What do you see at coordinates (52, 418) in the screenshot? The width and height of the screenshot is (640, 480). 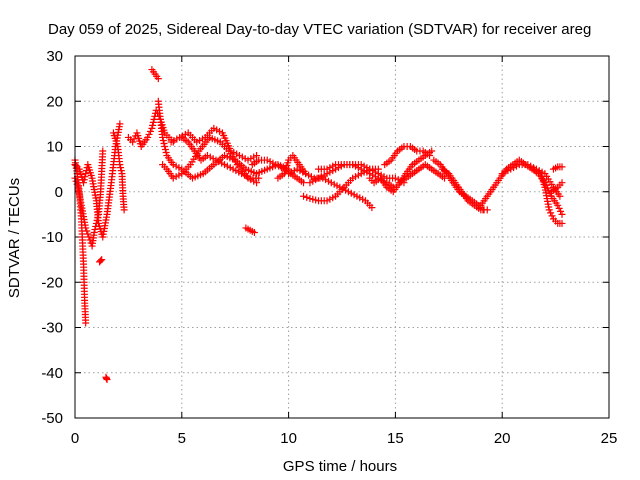 I see `y-tick-label: -50` at bounding box center [52, 418].